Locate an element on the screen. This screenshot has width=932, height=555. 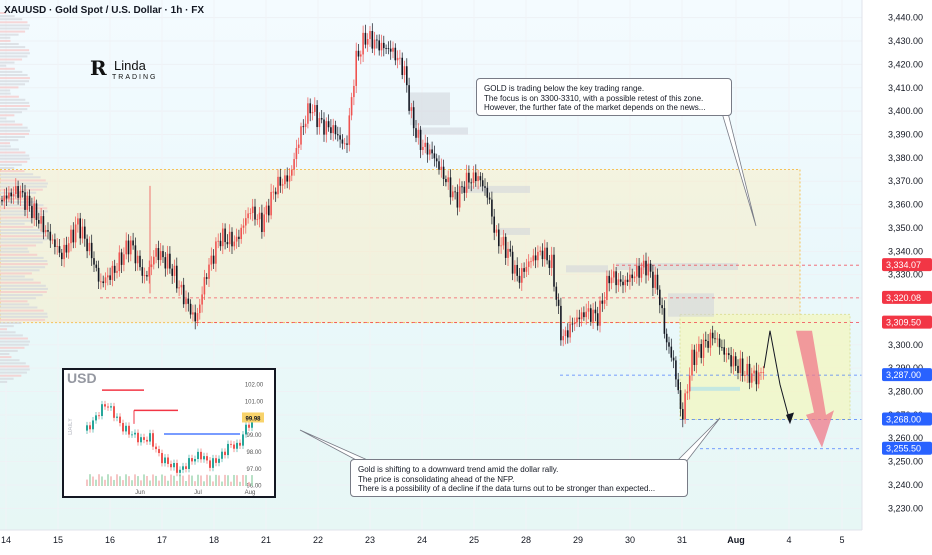
x-tick-label: 23 is located at coordinates (370, 540).